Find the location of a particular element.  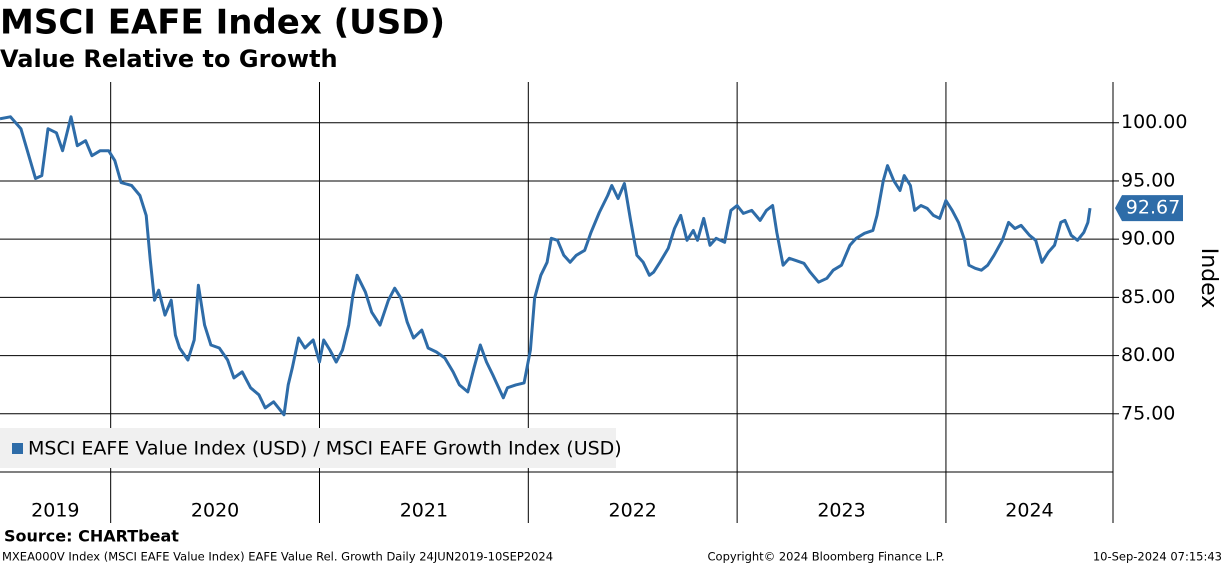

last-value-tag is located at coordinates (1149, 208).